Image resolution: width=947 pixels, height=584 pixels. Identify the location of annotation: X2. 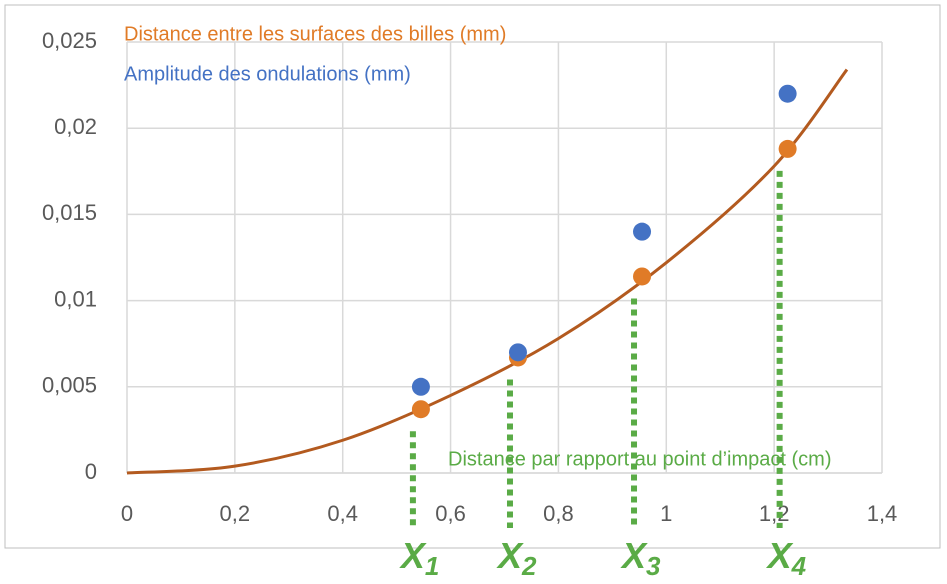
(516, 558).